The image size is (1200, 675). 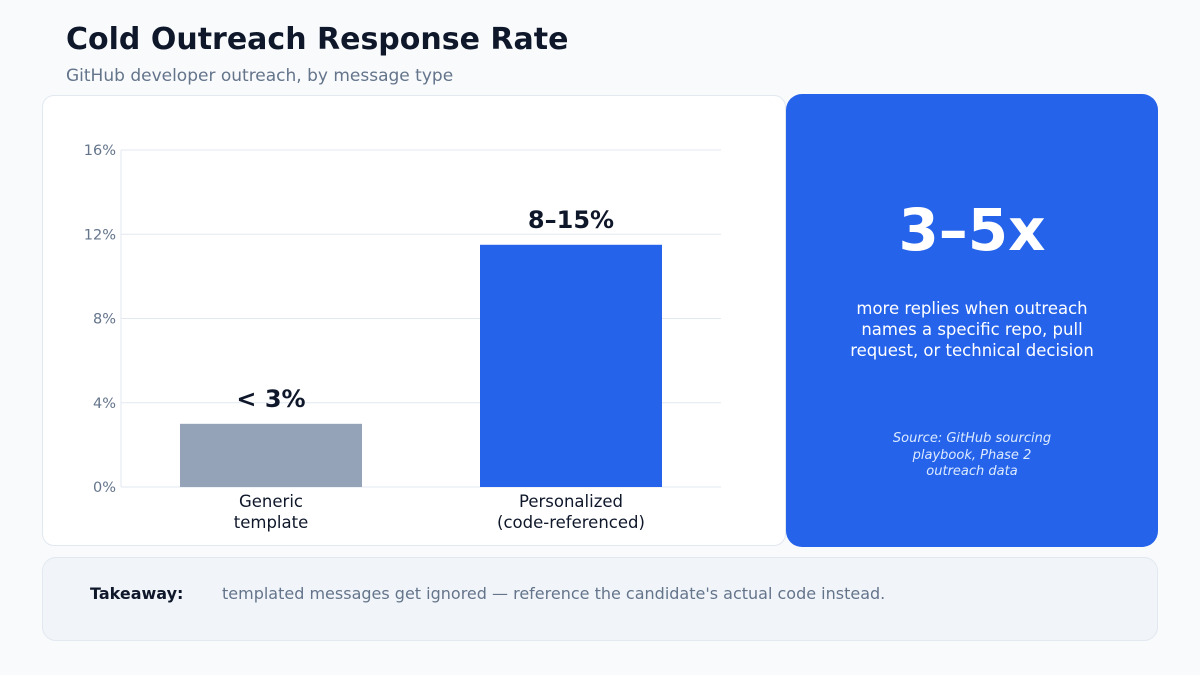 What do you see at coordinates (104, 404) in the screenshot?
I see `y-tick-label: 4%` at bounding box center [104, 404].